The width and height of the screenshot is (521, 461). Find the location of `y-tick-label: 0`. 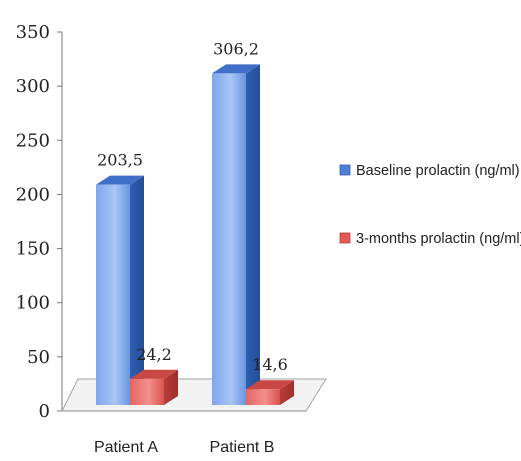

y-tick-label: 0 is located at coordinates (44, 411).